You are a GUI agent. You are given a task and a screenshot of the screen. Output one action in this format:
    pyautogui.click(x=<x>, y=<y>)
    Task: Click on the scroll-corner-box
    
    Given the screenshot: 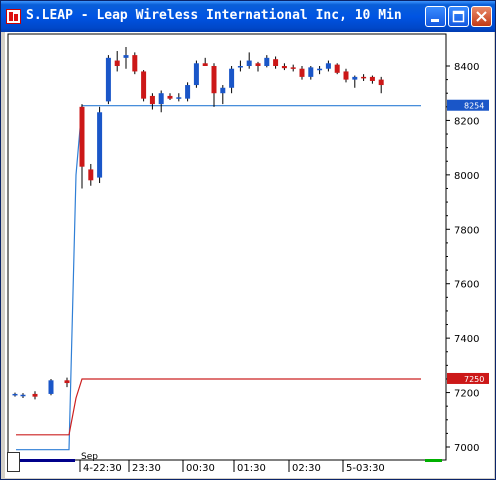 What is the action you would take?
    pyautogui.click(x=13, y=462)
    